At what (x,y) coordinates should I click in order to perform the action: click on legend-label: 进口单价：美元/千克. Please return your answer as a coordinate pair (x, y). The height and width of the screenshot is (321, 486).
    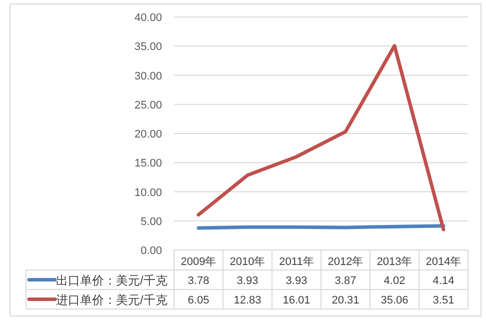
    Looking at the image, I should click on (112, 299).